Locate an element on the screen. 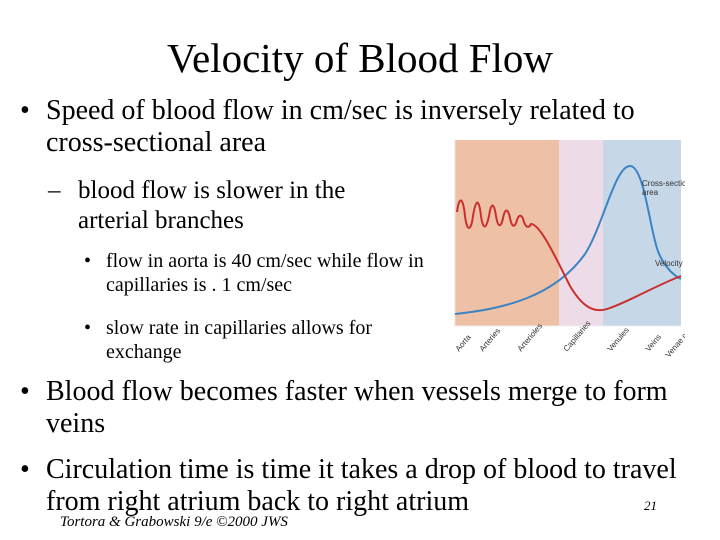  venous-band is located at coordinates (642, 233).